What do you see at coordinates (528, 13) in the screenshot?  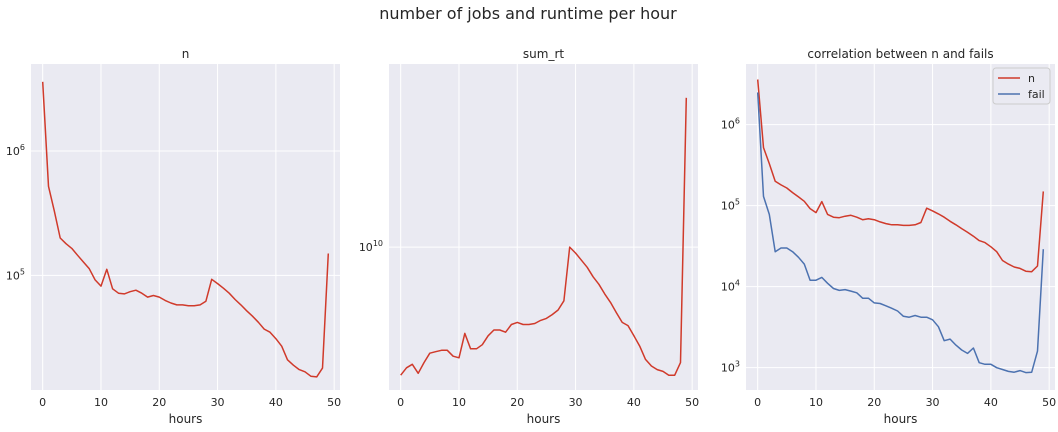 I see `figure-title: number of jobs and runtime per hour` at bounding box center [528, 13].